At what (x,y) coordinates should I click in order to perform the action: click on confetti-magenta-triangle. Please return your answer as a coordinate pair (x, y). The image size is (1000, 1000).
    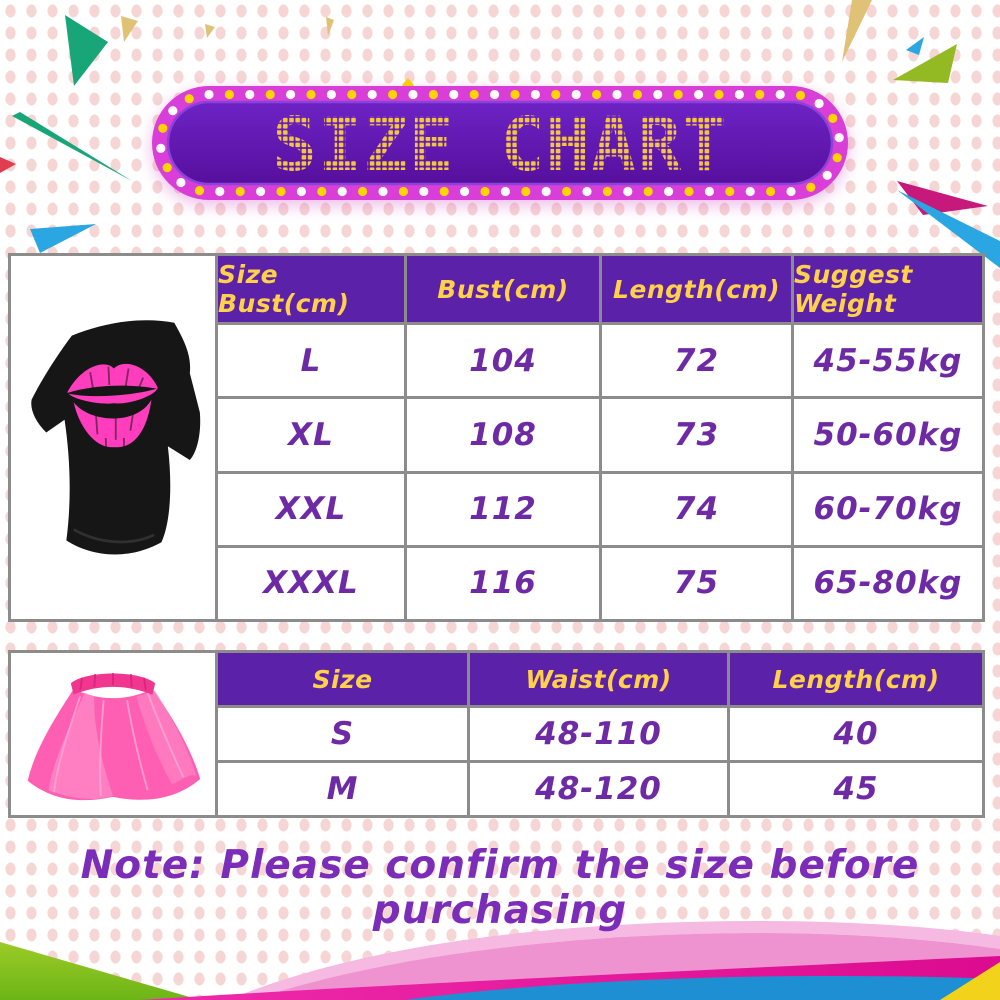
    Looking at the image, I should click on (942, 198).